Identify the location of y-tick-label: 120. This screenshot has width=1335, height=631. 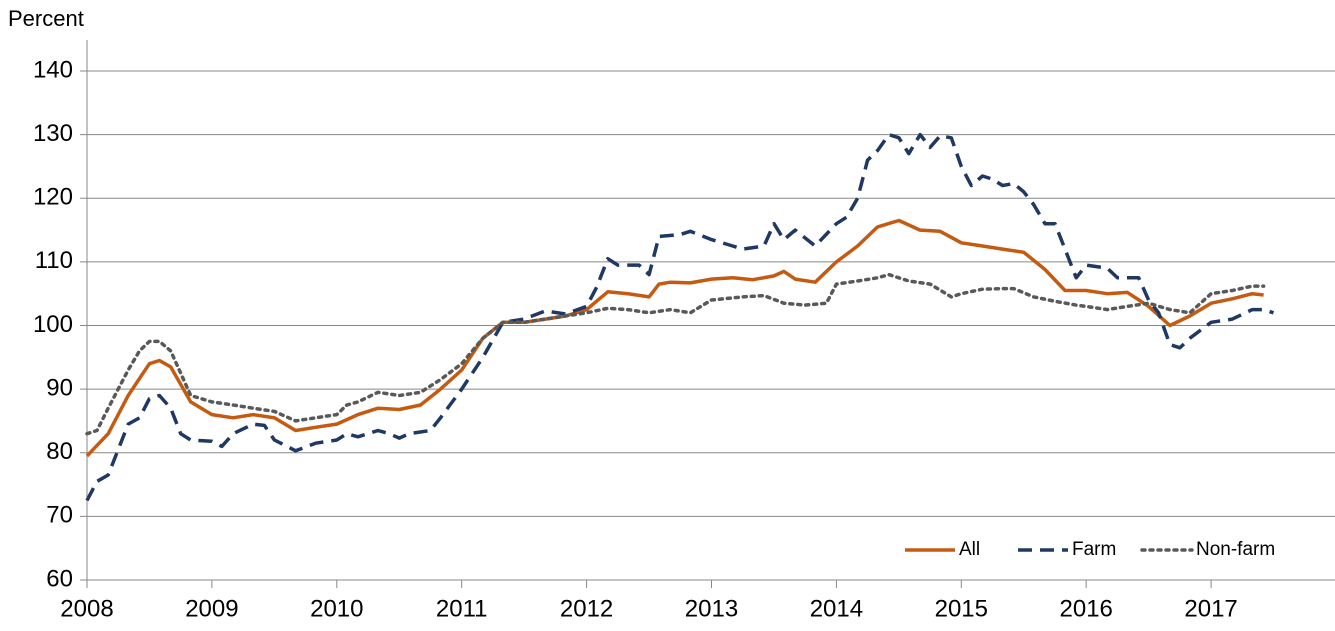
(53, 197).